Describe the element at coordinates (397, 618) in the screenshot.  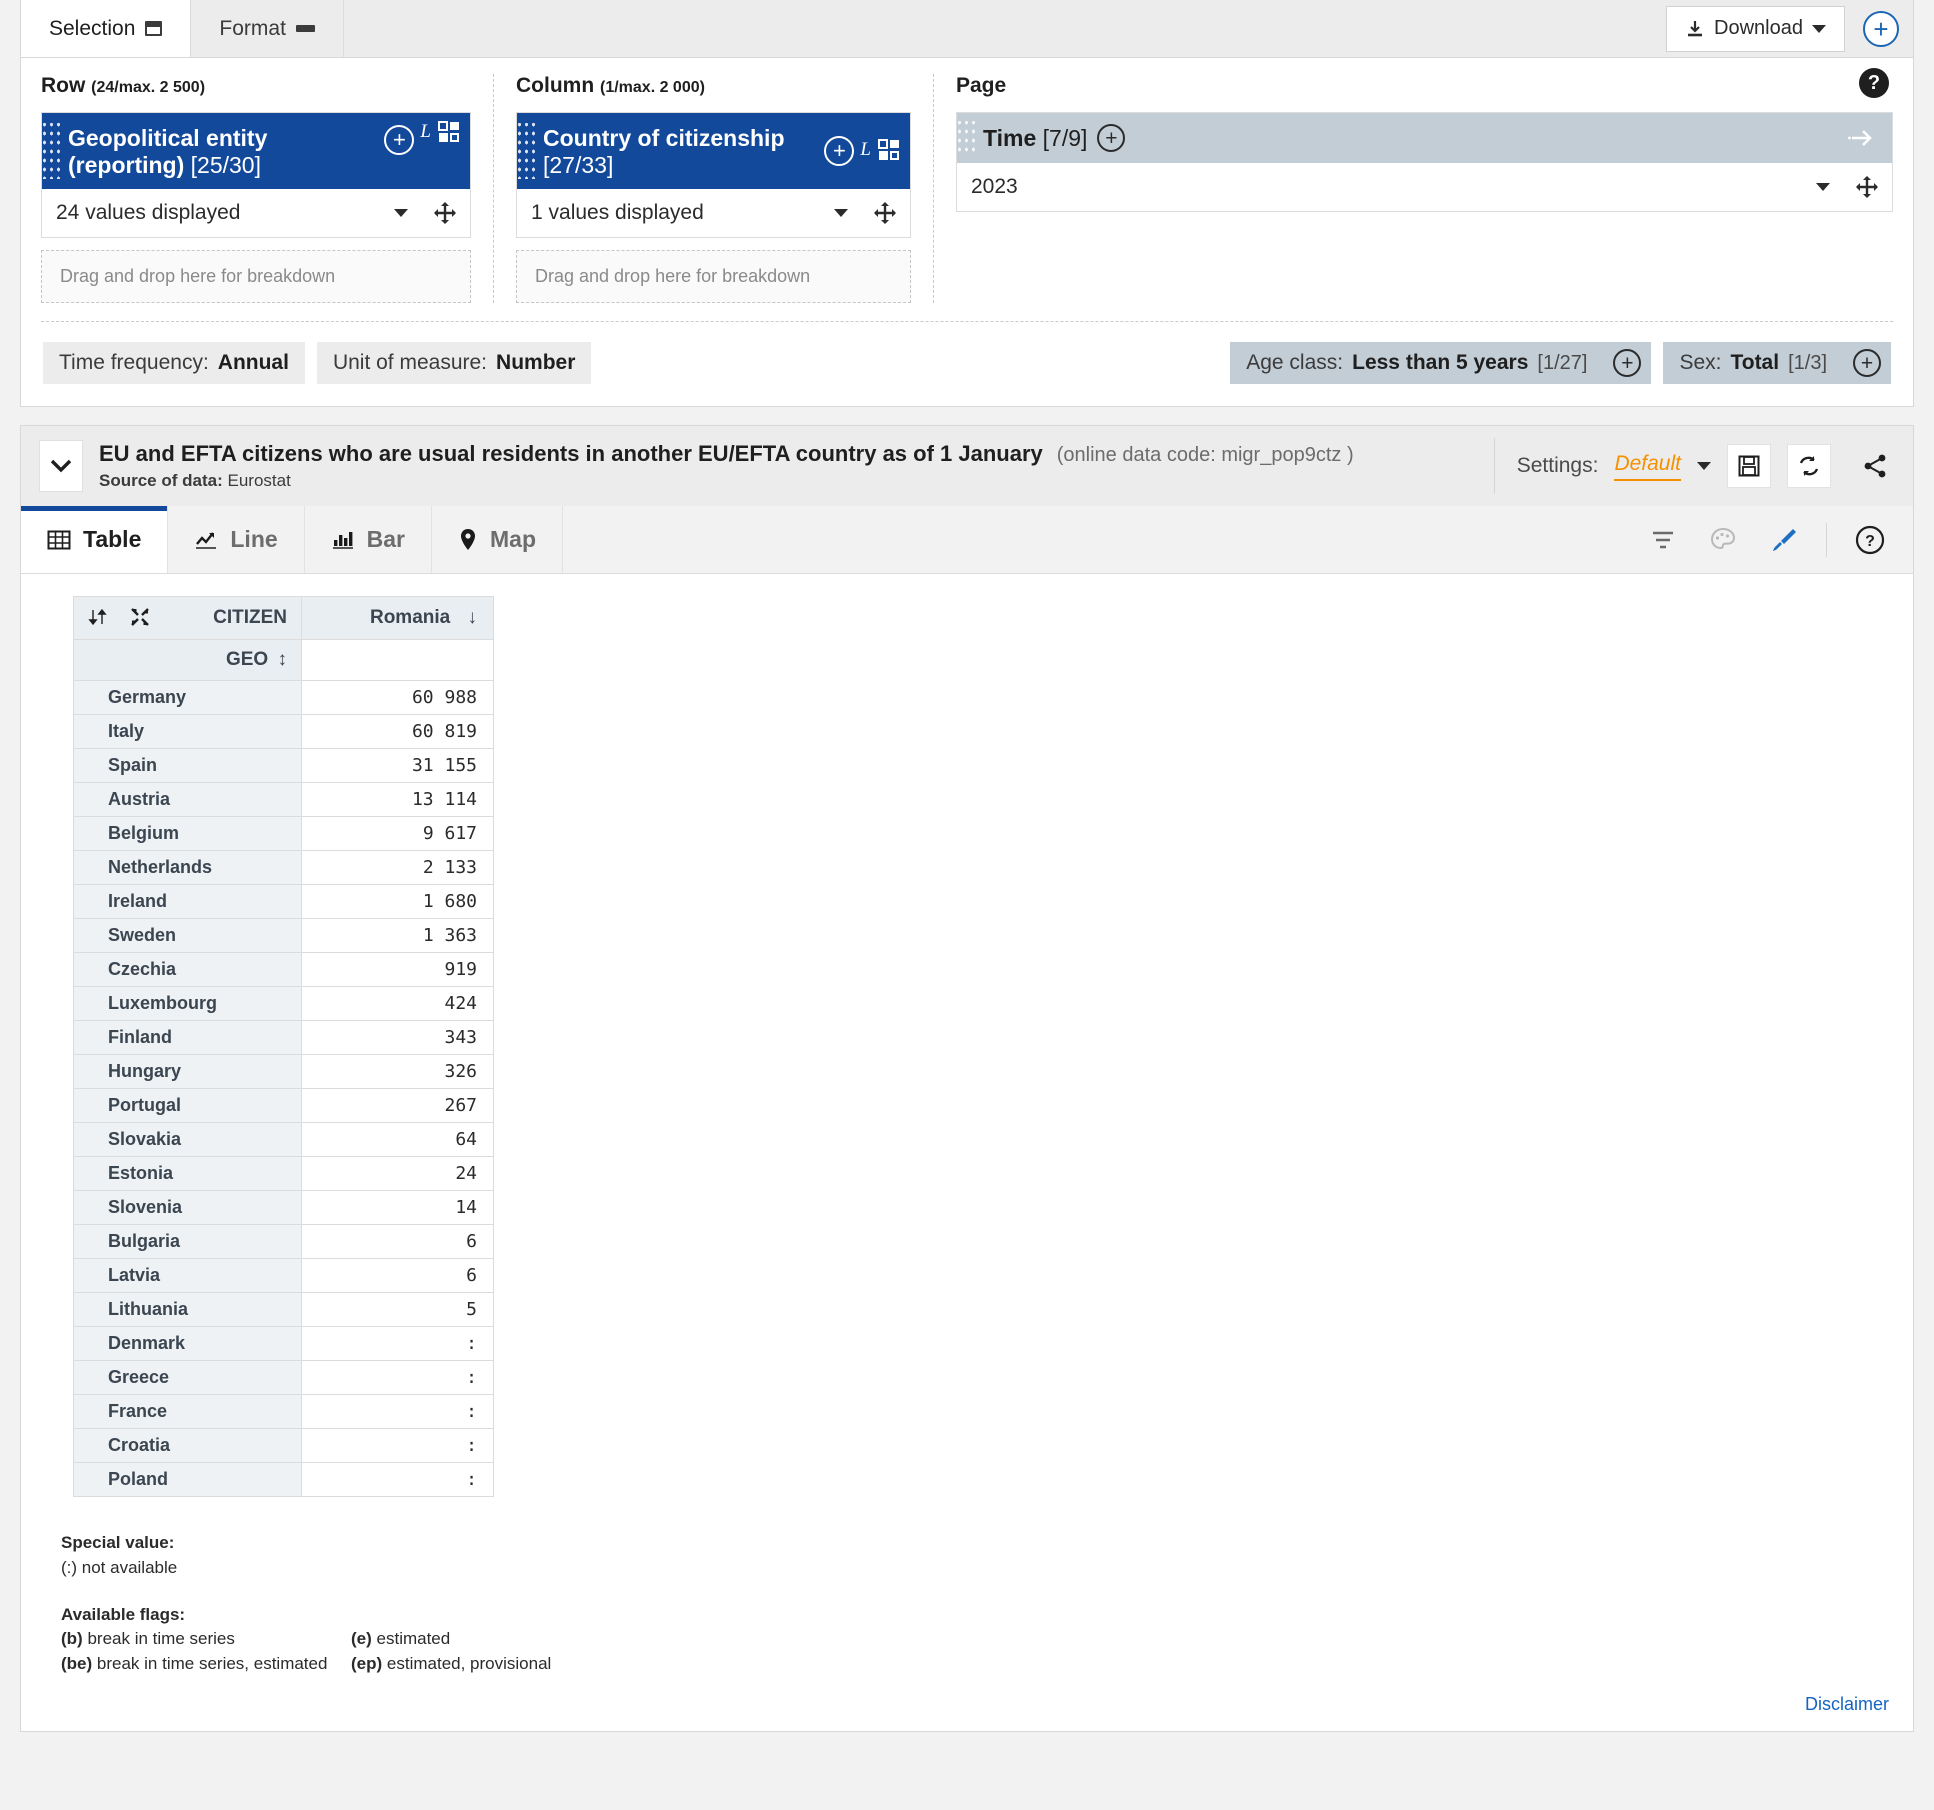
I see `column-header-cell: Romania ↓` at that location.